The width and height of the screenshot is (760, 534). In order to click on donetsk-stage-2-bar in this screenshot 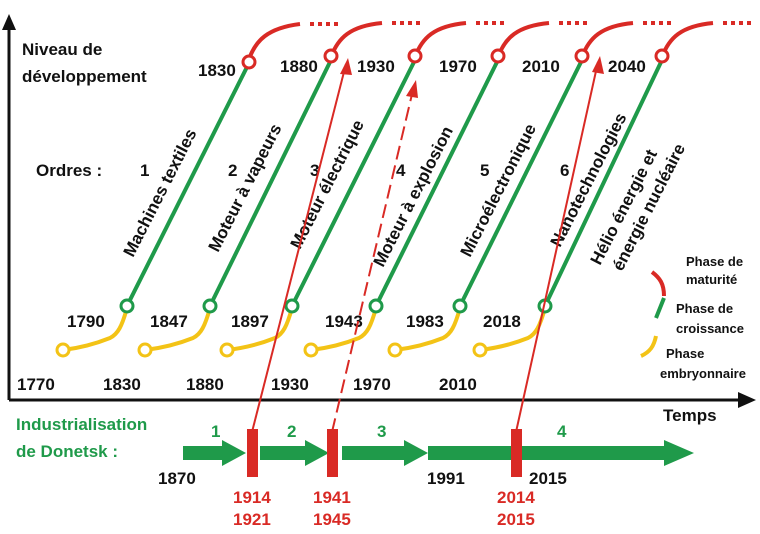, I will do `click(284, 453)`.